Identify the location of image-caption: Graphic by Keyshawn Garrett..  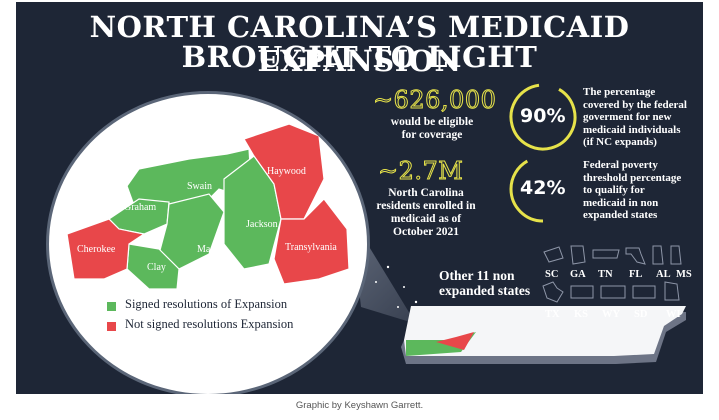
(359, 405).